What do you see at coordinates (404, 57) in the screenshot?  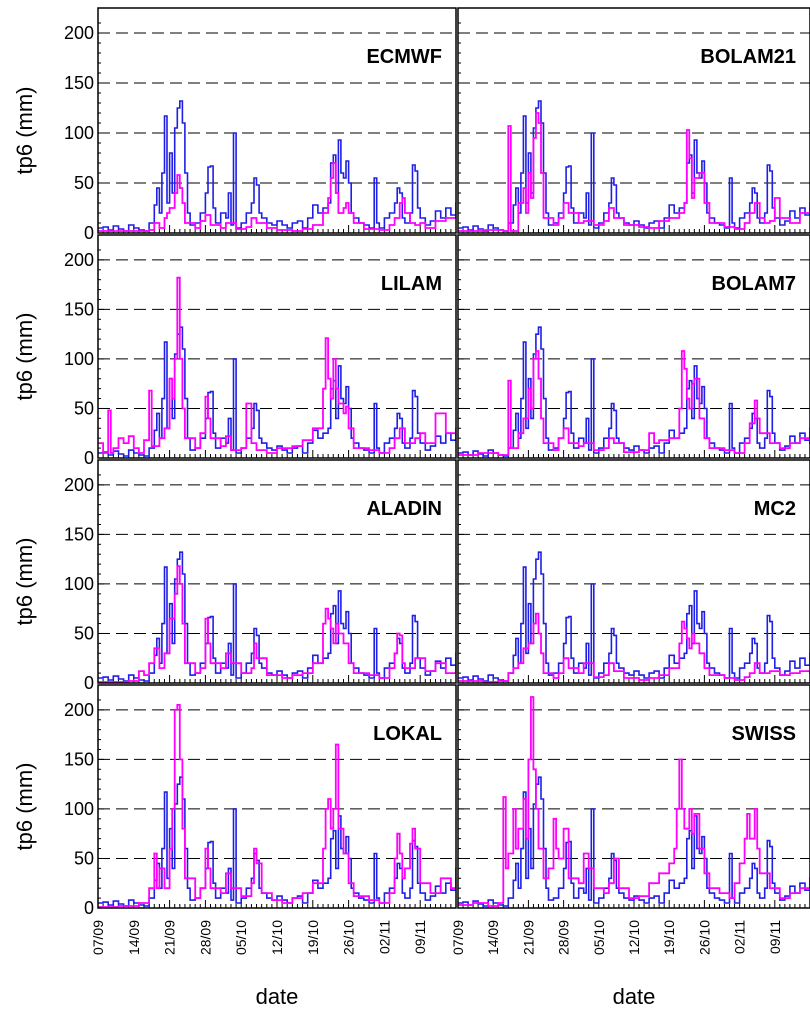 I see `panel-title: ECMWF` at bounding box center [404, 57].